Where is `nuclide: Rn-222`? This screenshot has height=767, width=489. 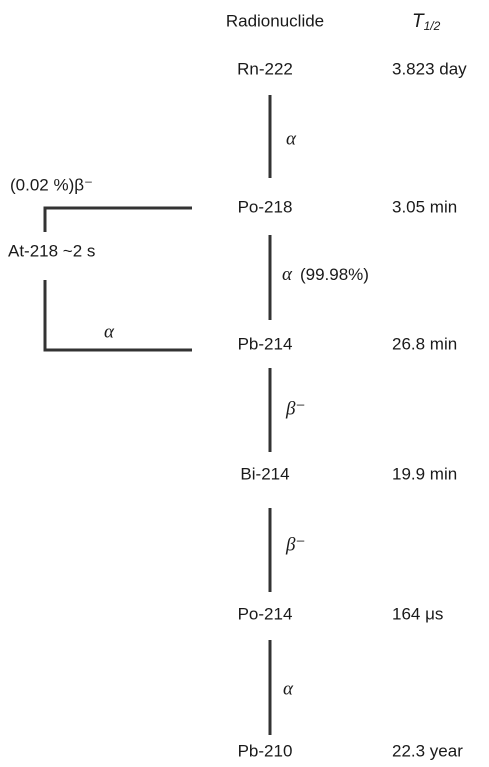 nuclide: Rn-222 is located at coordinates (265, 68).